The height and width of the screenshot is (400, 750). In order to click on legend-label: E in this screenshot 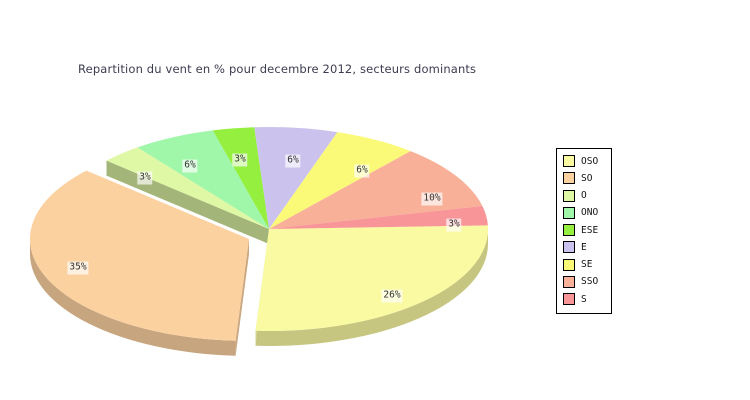, I will do `click(584, 247)`.